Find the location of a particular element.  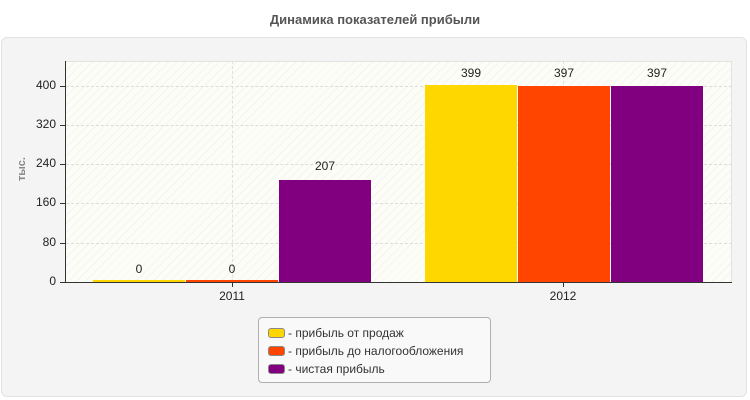

bar-2011-sales-profit is located at coordinates (139, 281).